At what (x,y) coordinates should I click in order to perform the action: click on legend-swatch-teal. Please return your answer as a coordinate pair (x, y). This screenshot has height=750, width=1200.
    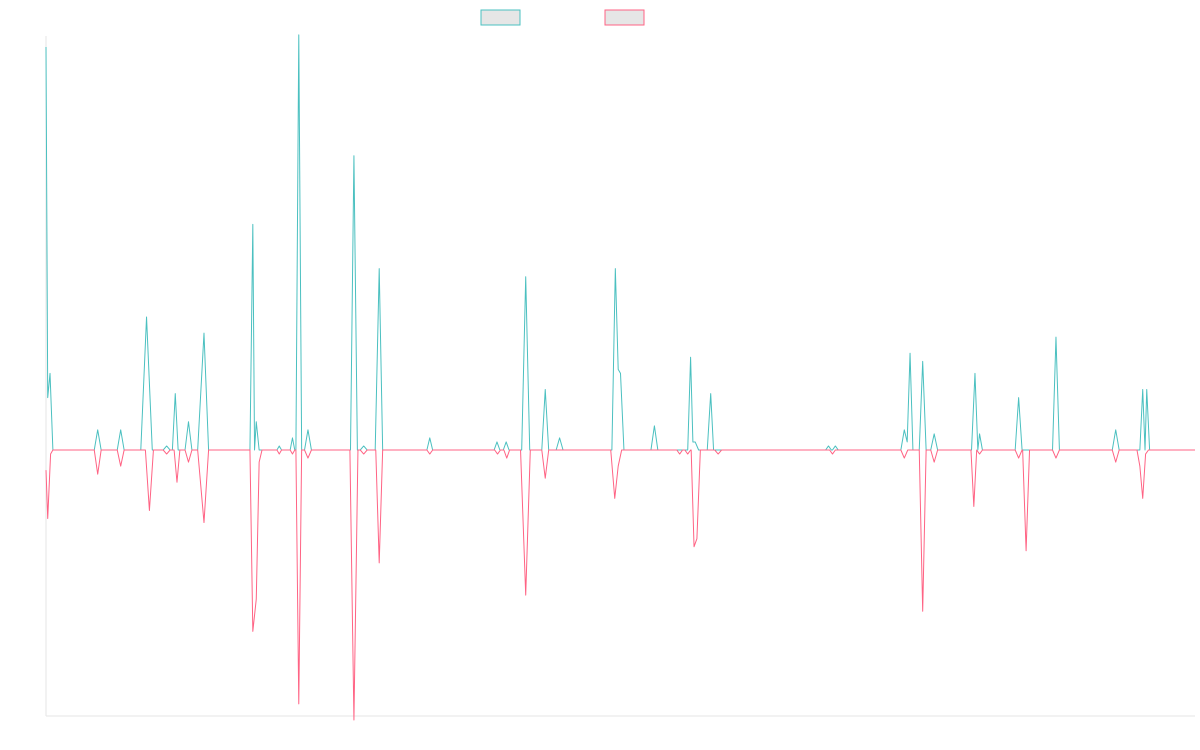
    Looking at the image, I should click on (500, 17).